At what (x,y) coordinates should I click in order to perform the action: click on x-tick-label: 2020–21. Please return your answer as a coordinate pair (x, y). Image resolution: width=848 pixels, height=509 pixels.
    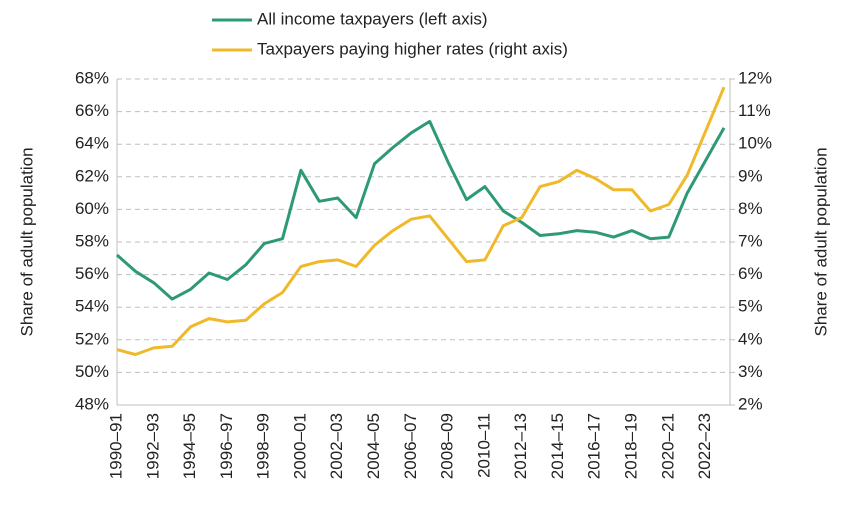
    Looking at the image, I should click on (667, 446).